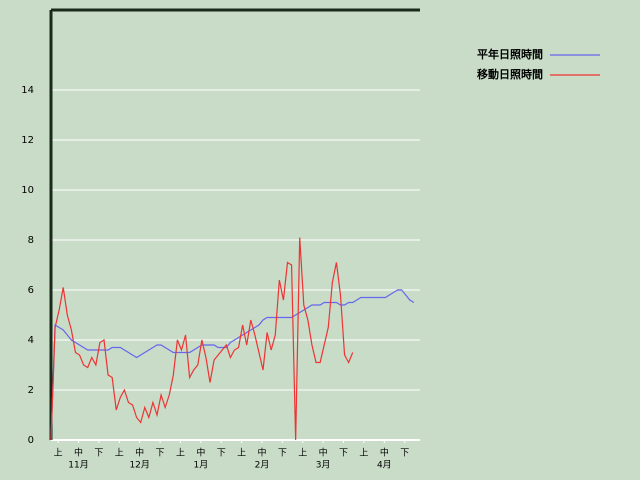 The width and height of the screenshot is (640, 480). I want to click on legend-label: 平年日照時間, so click(510, 54).